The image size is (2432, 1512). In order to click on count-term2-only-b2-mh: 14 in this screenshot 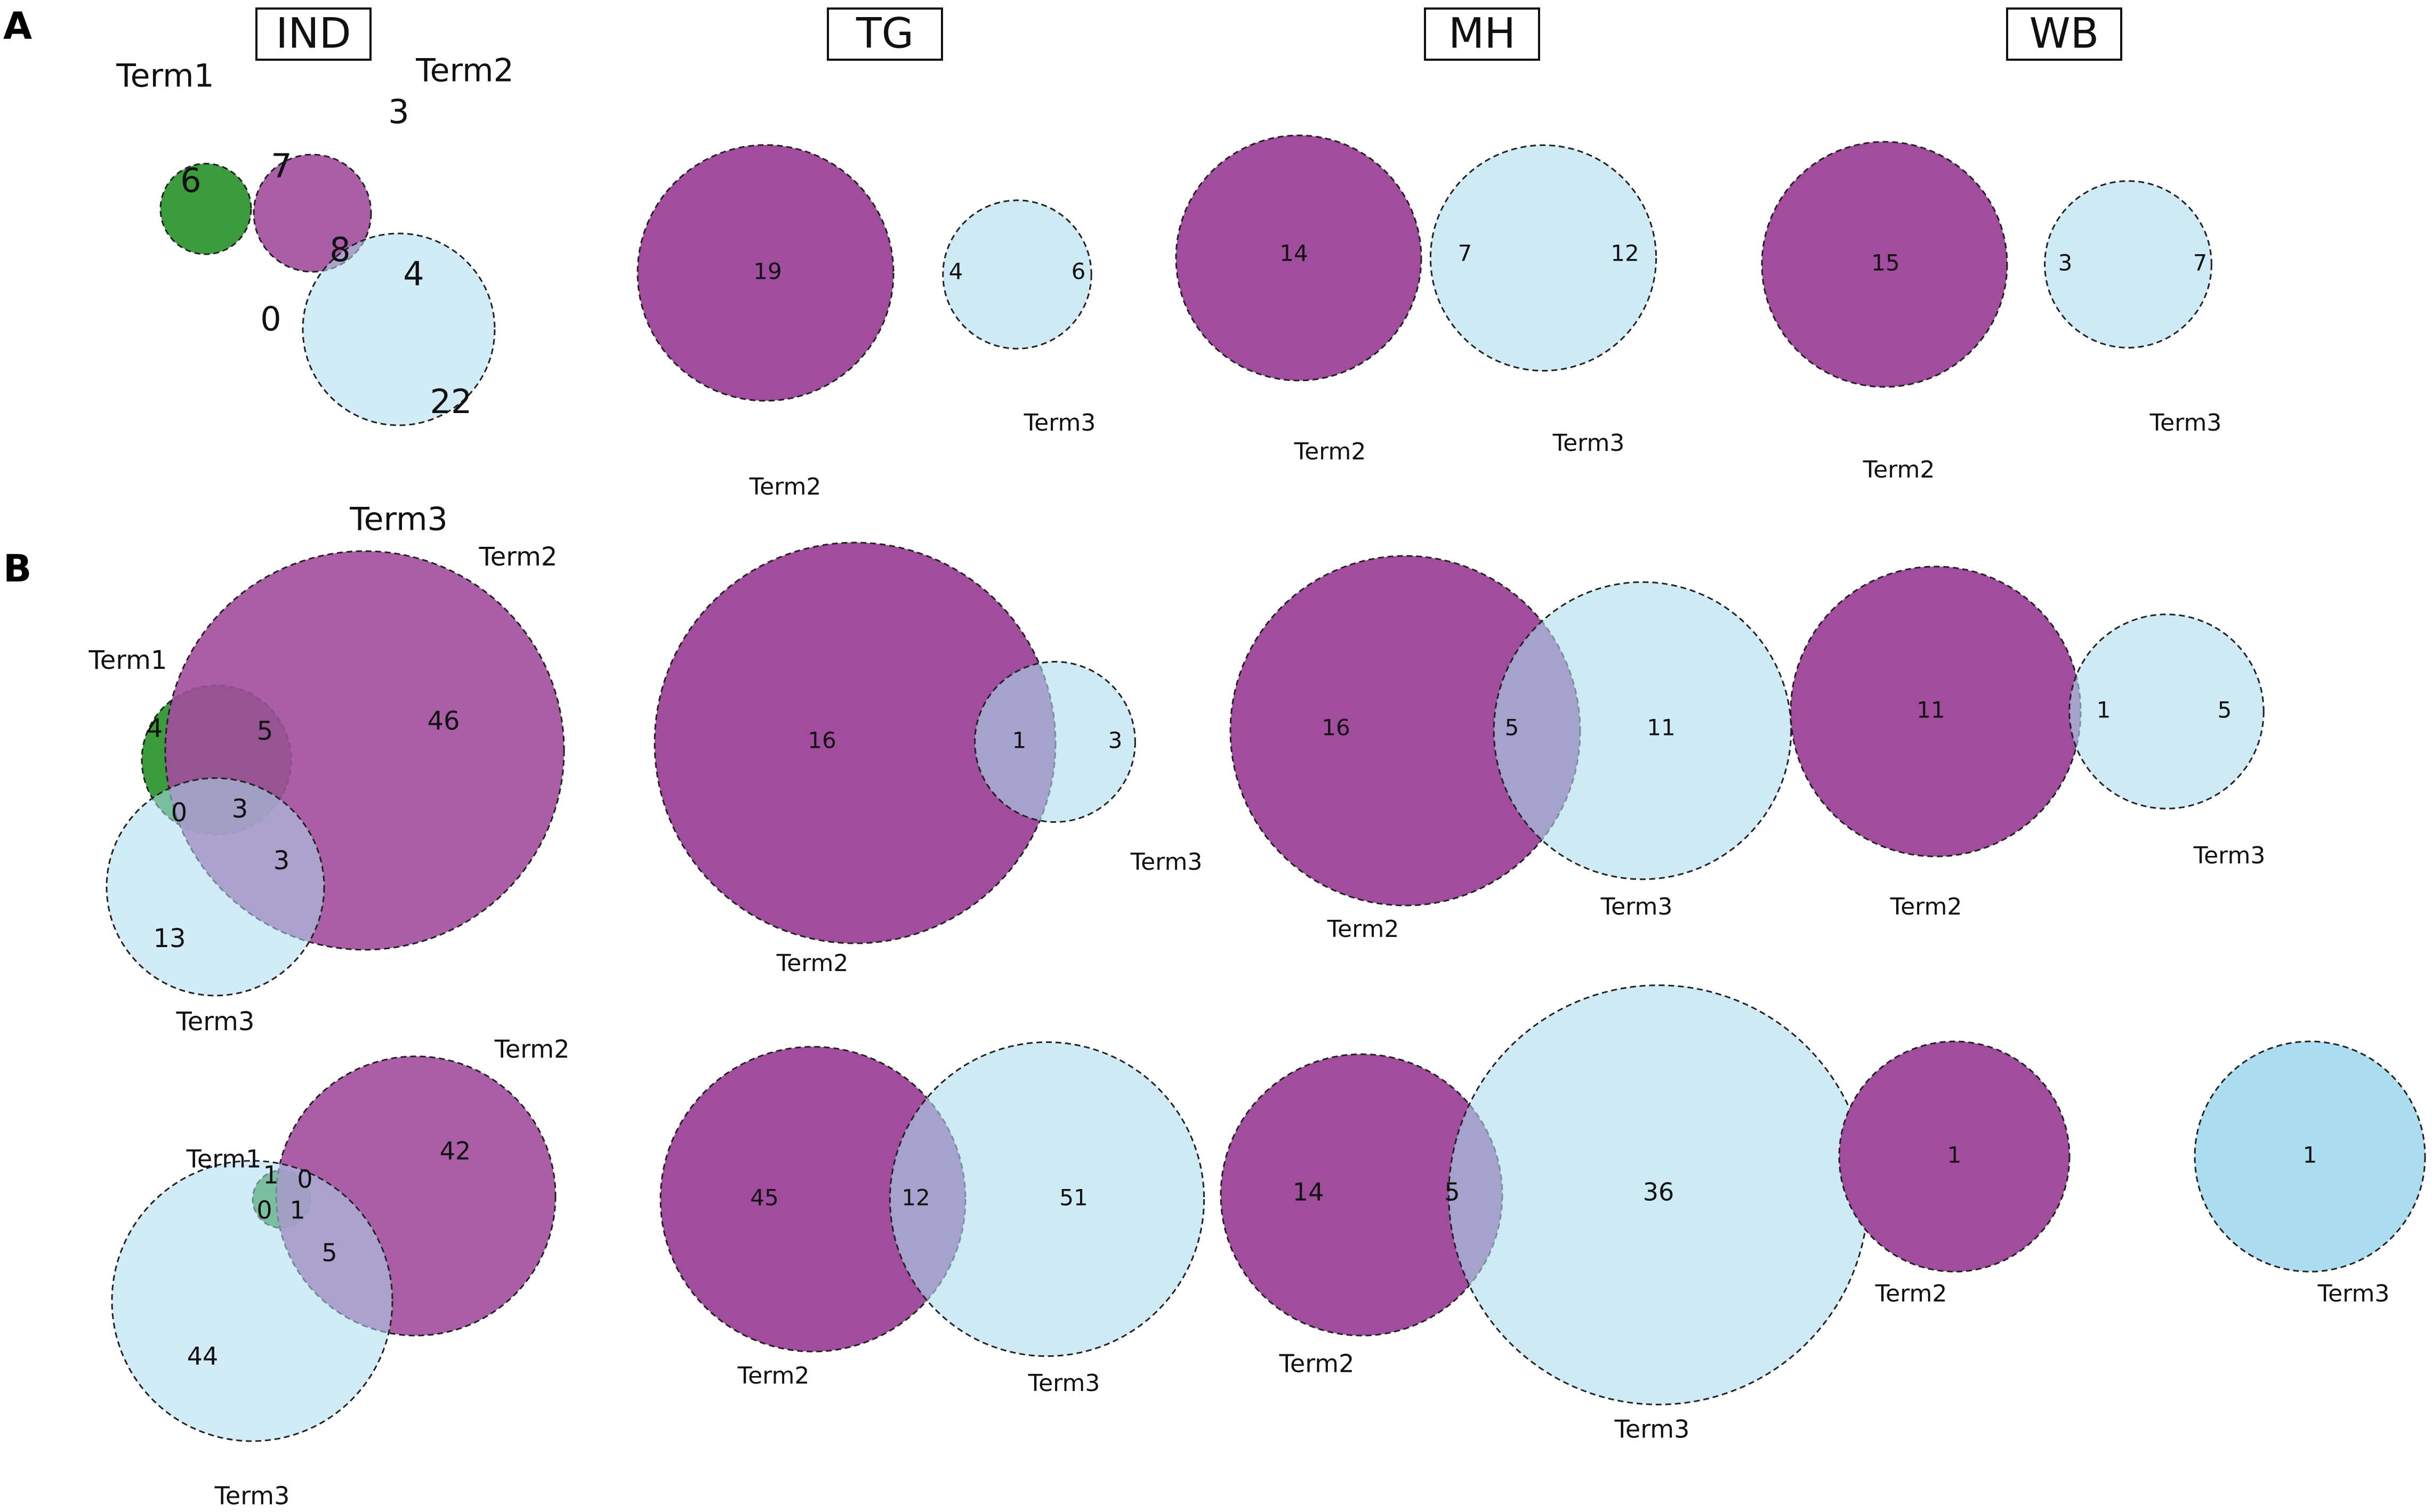, I will do `click(1308, 1193)`.